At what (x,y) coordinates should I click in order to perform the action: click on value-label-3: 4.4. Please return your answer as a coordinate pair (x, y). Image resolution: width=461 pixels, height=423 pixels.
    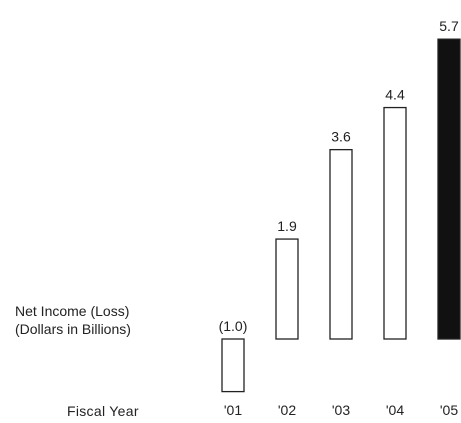
    Looking at the image, I should click on (395, 95).